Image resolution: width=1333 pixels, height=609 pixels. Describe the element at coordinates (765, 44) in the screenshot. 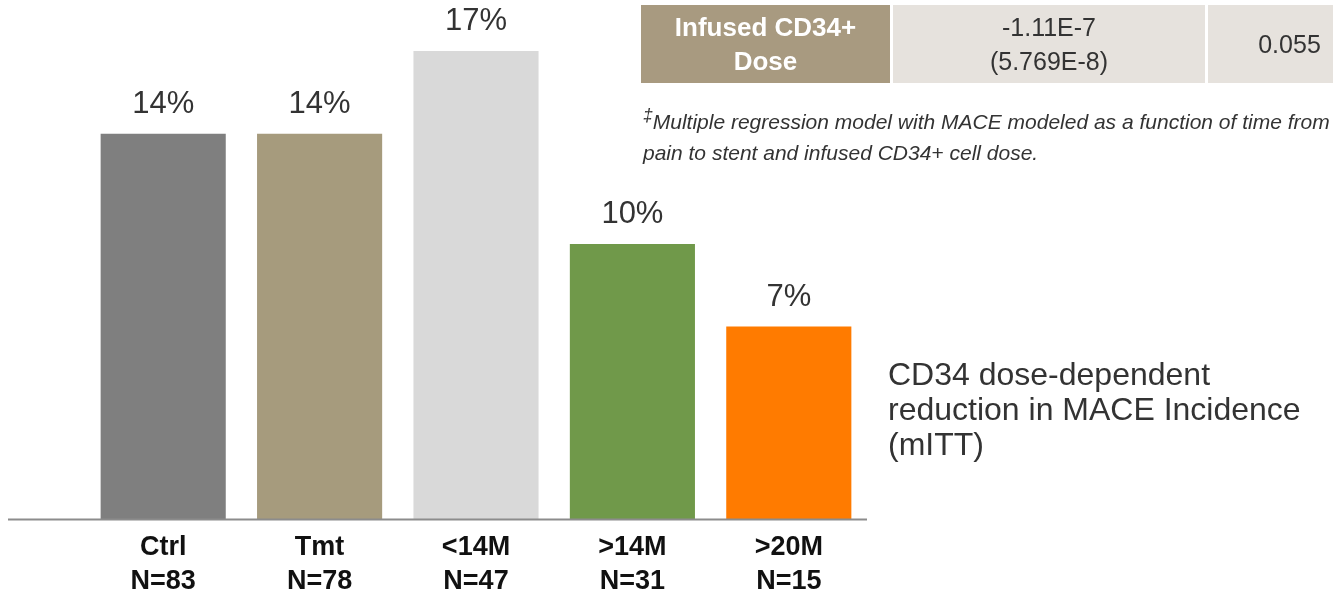

I see `annotation: Infused CD34+ Dose` at that location.